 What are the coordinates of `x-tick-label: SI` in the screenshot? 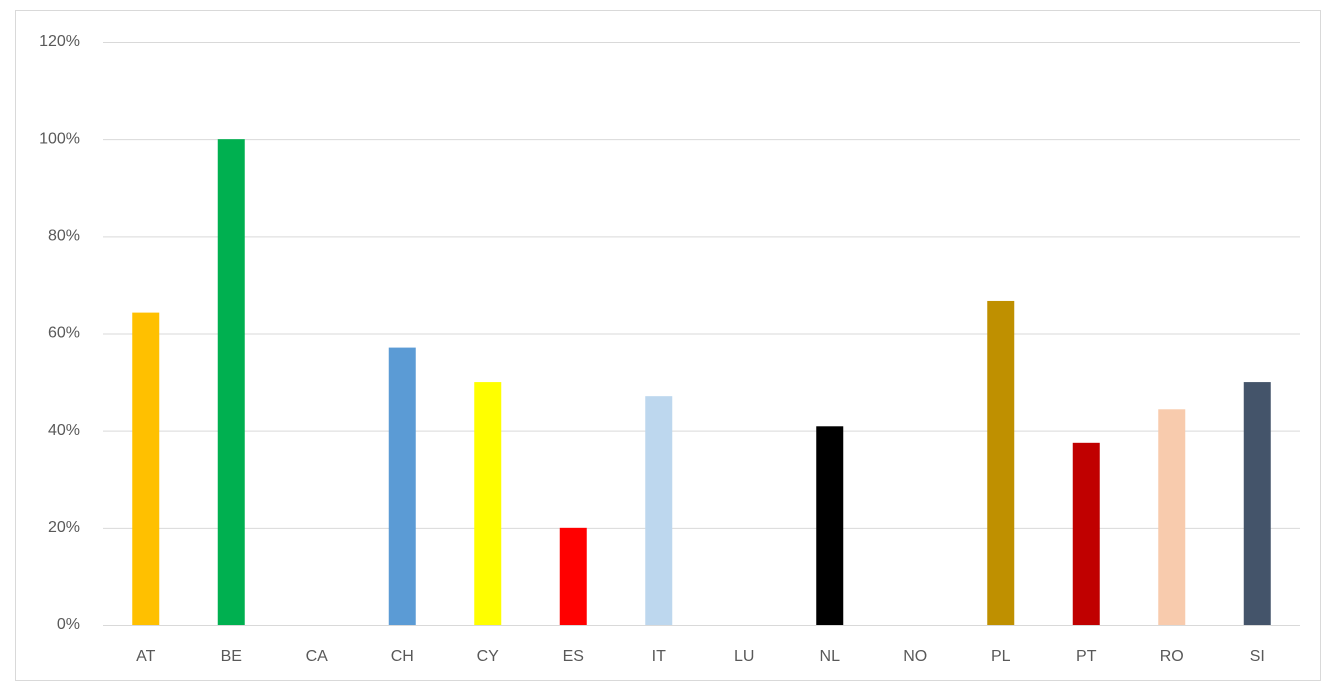 It's located at (1257, 656).